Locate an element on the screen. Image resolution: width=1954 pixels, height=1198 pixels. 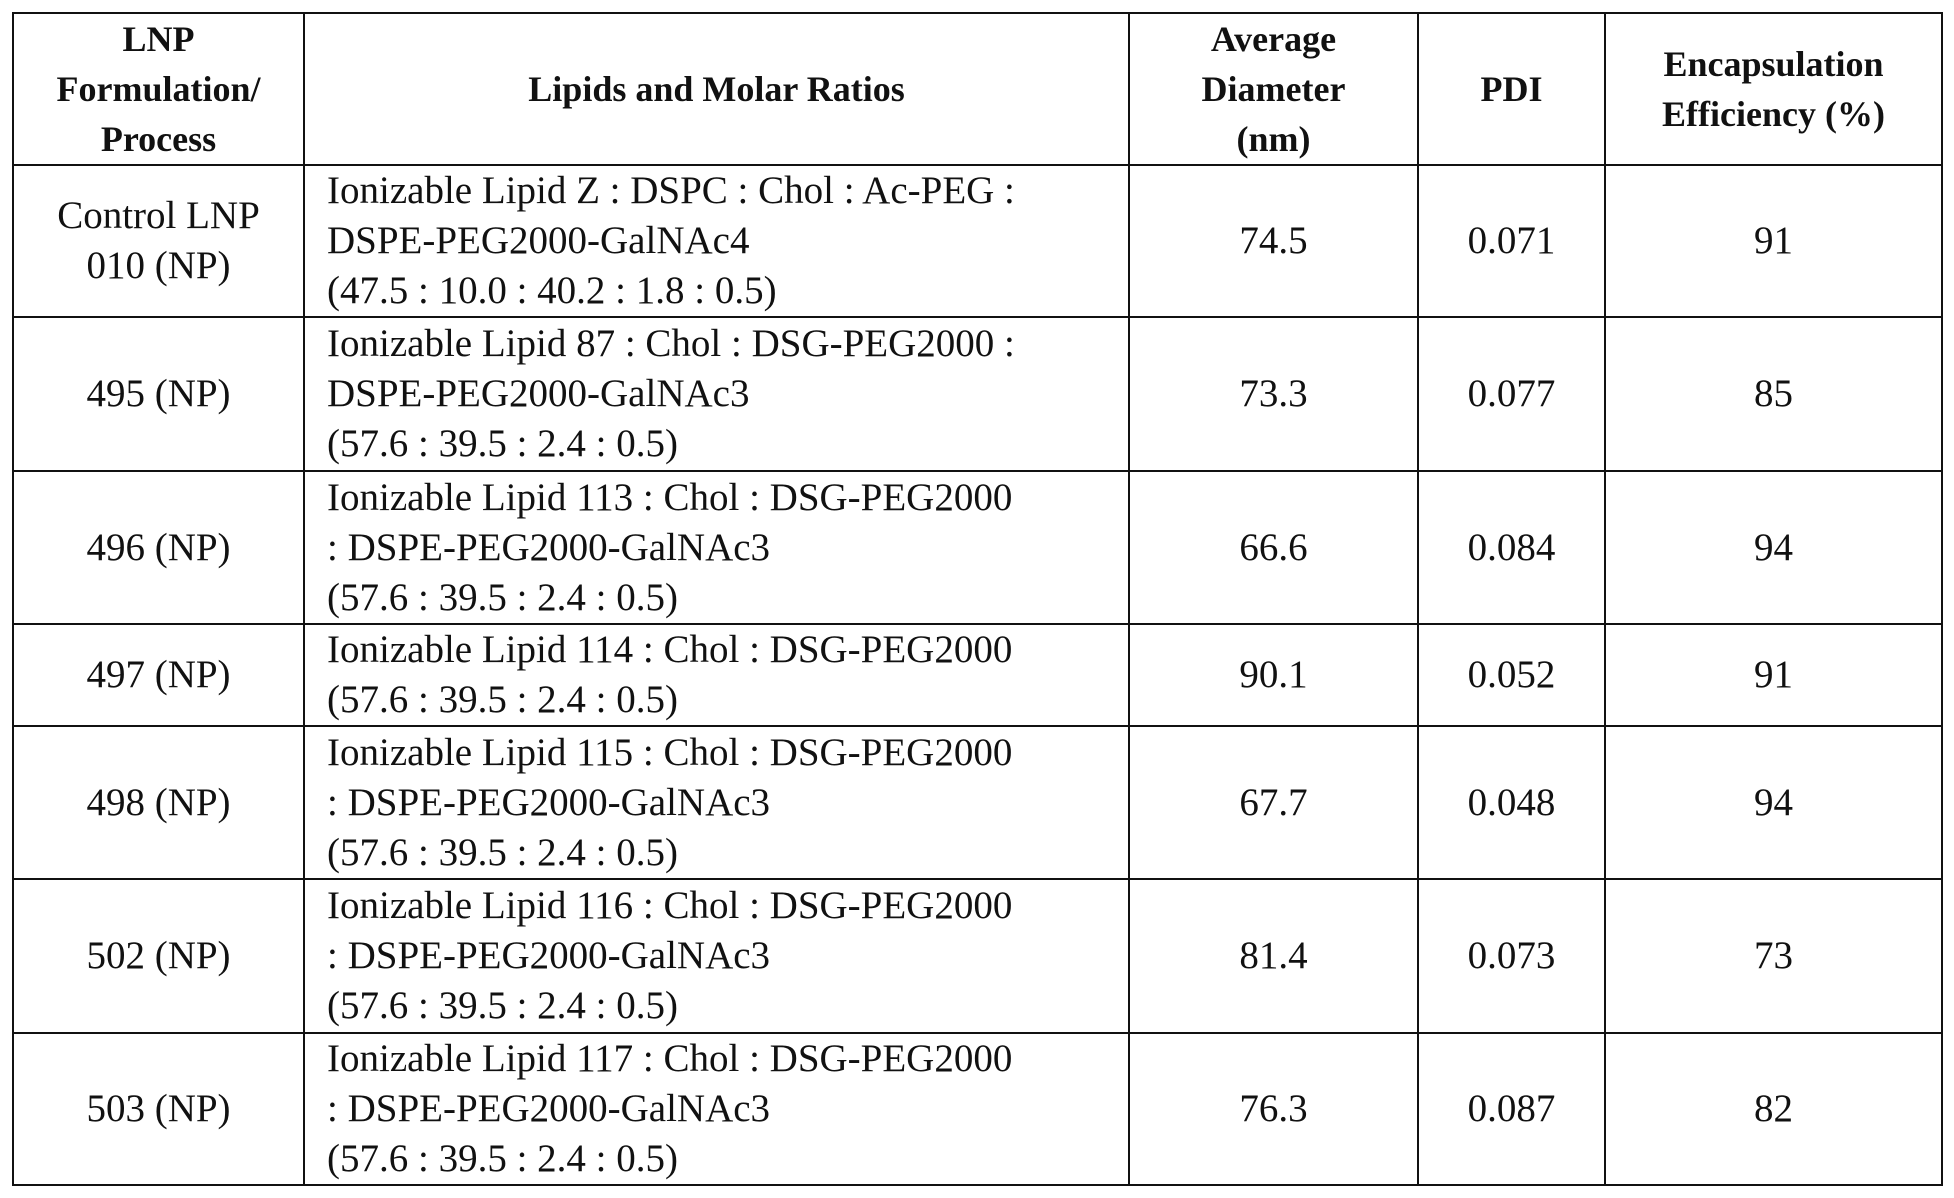
efficiency-cell: 82 is located at coordinates (1773, 1109).